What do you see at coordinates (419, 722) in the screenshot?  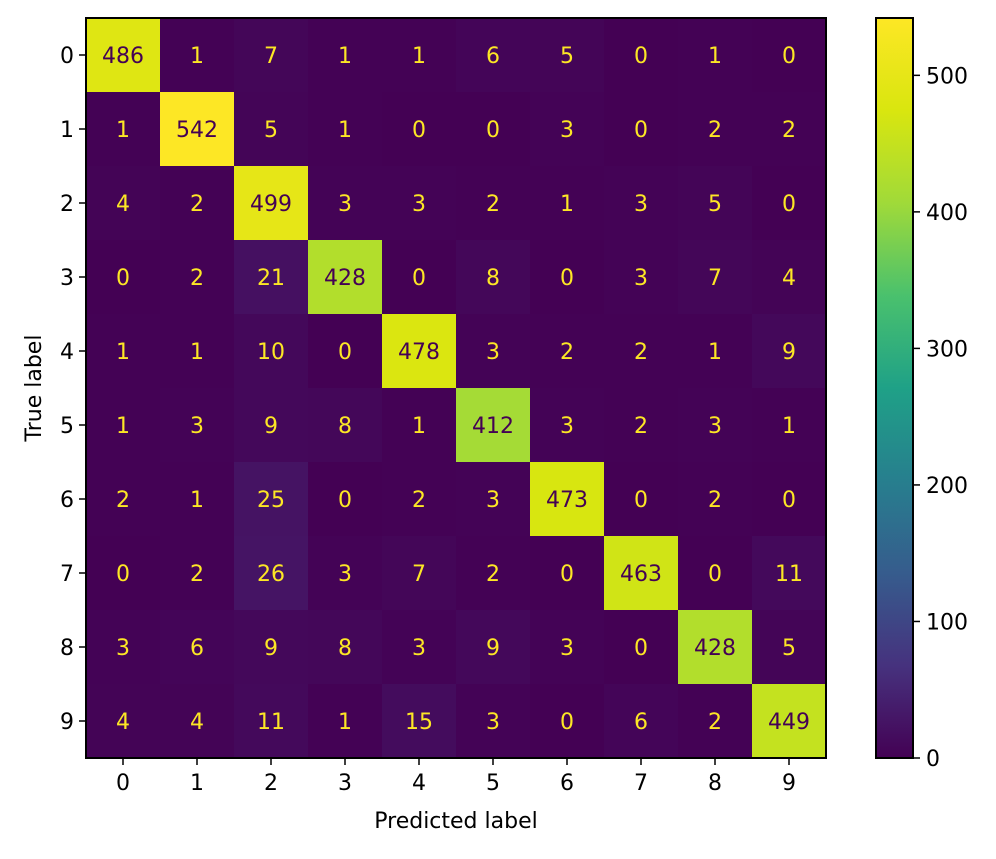 I see `cell-value-label: 15` at bounding box center [419, 722].